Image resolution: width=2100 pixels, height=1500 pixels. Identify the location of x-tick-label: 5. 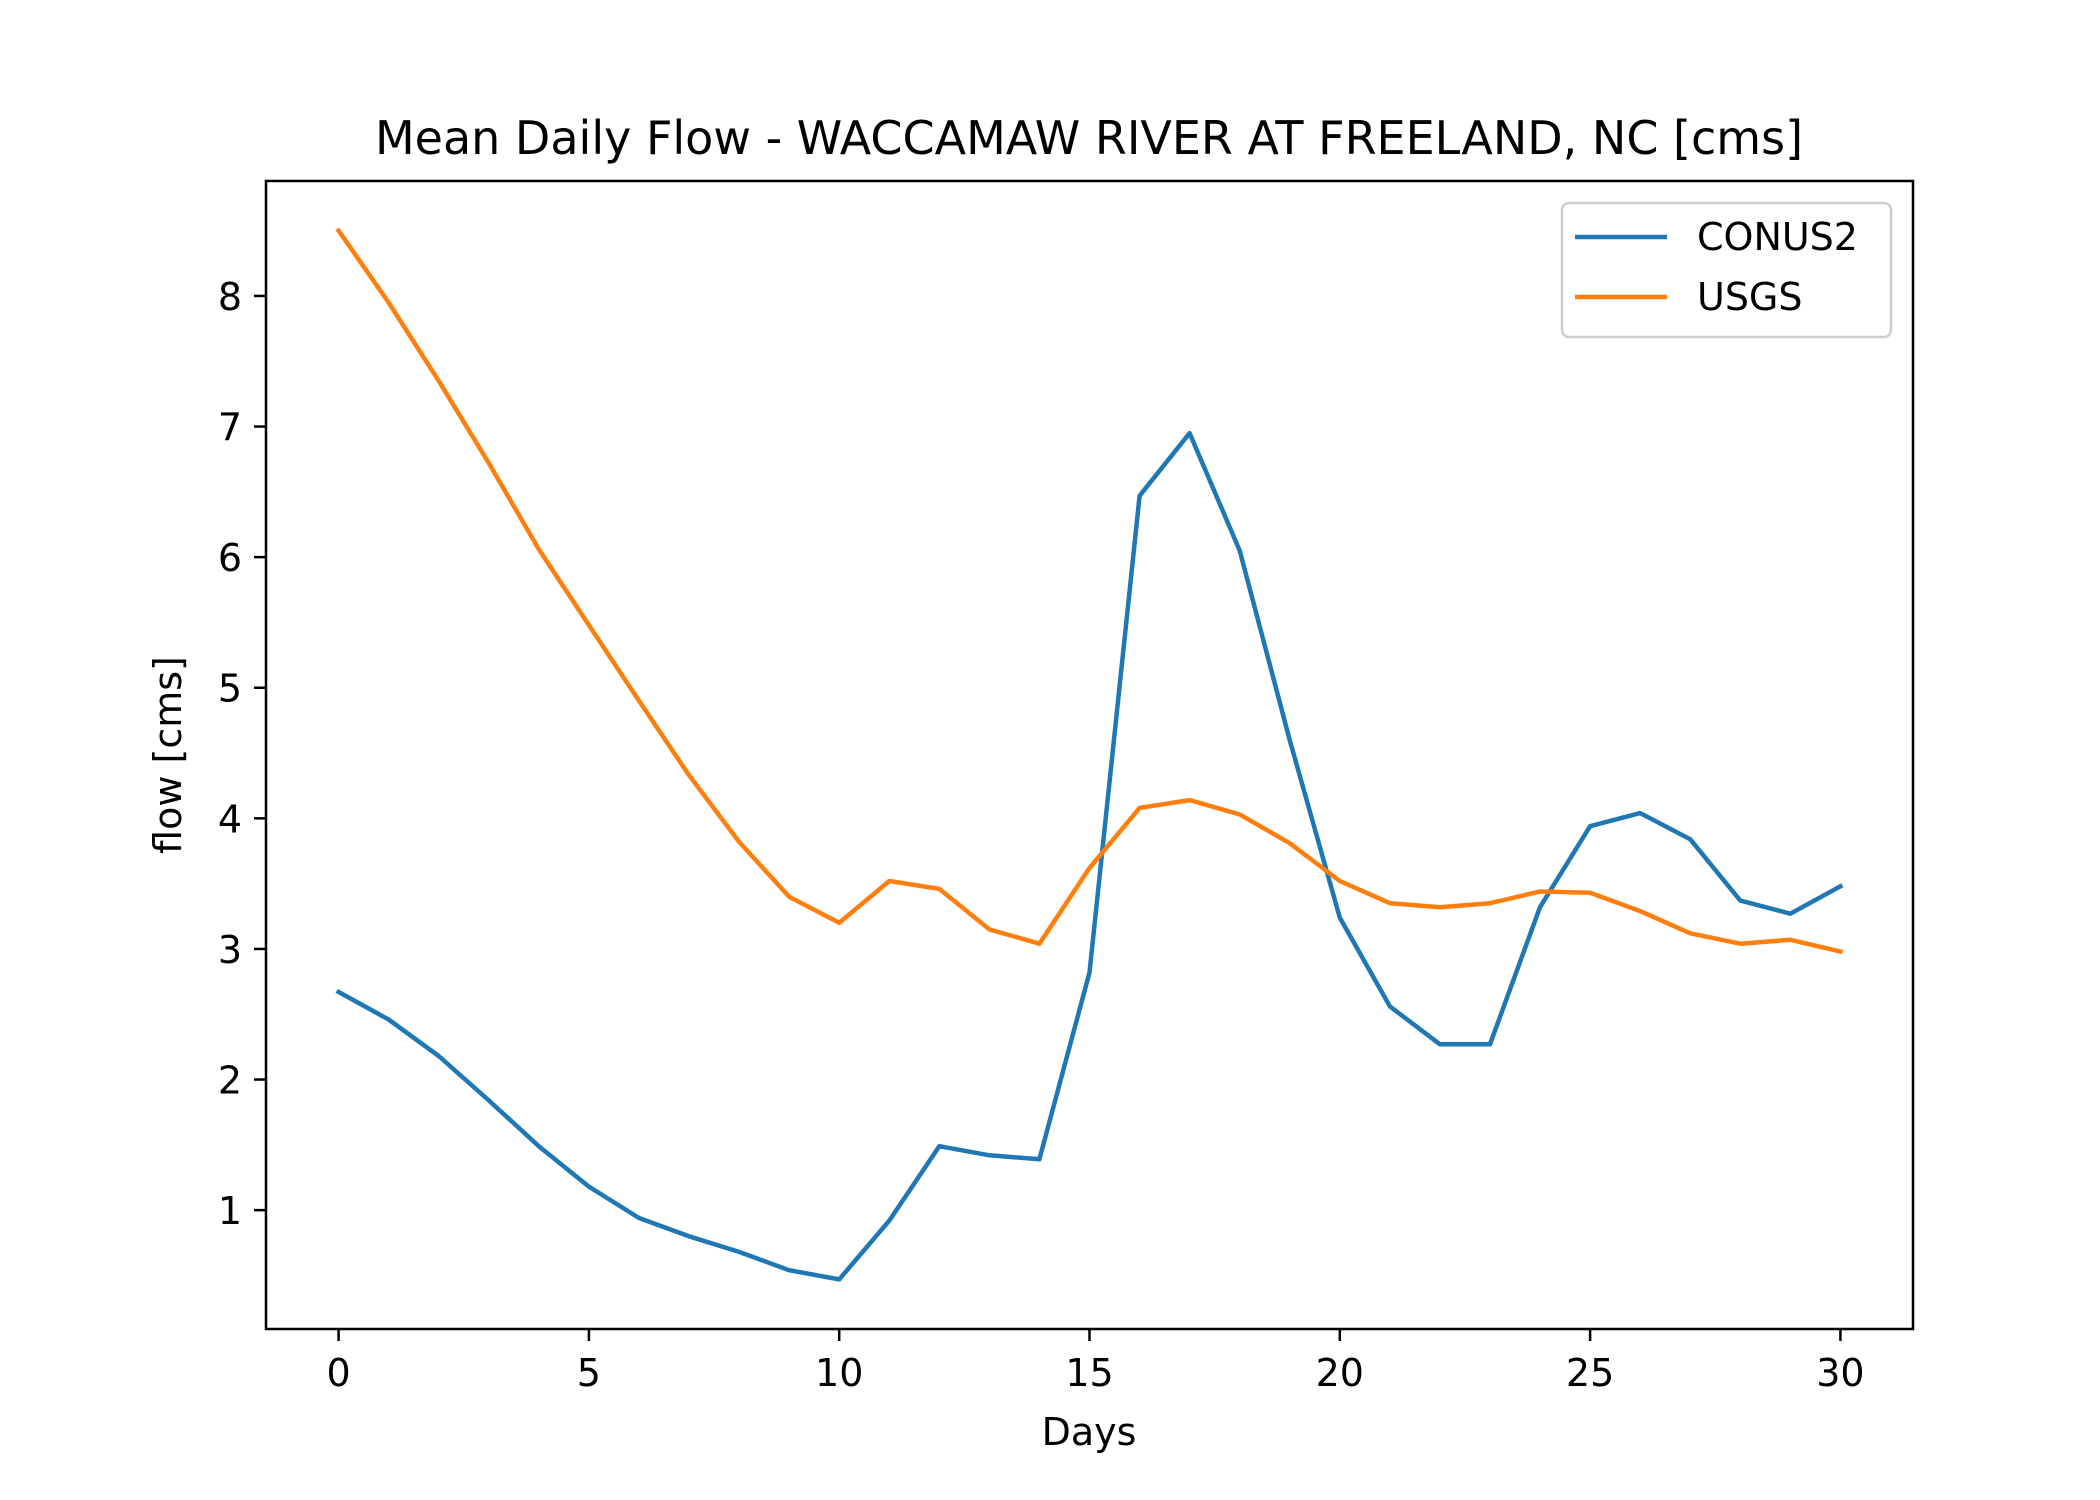
(589, 1373).